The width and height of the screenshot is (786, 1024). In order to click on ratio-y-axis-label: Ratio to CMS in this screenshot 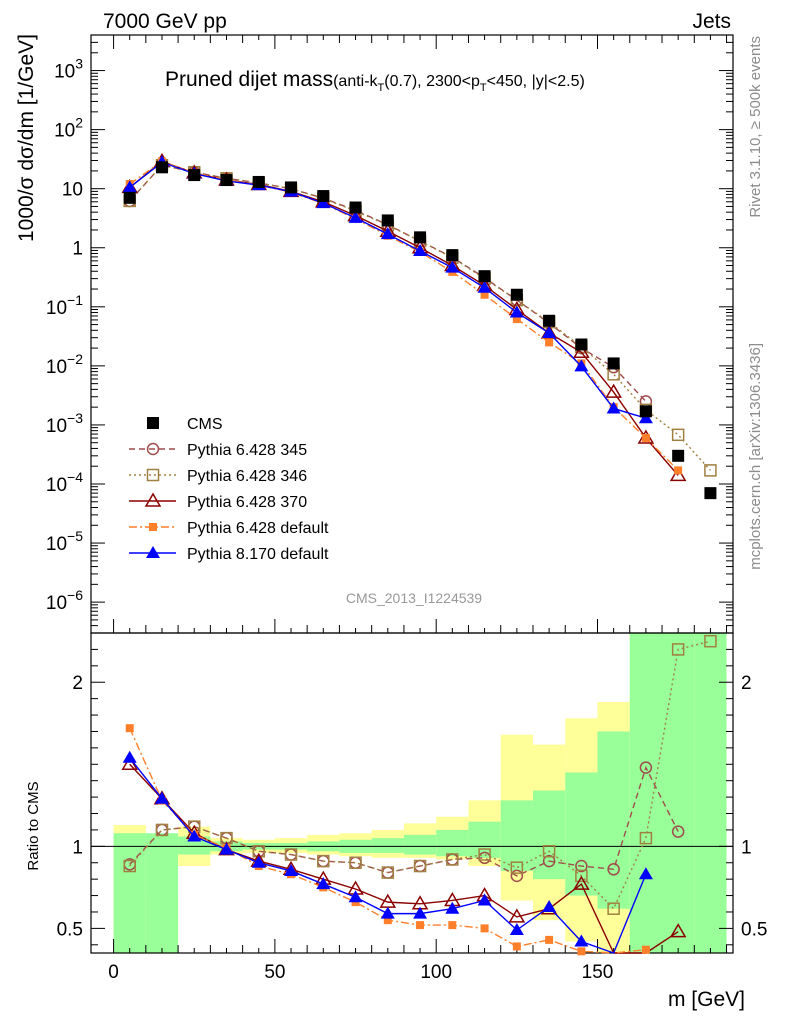, I will do `click(33, 825)`.